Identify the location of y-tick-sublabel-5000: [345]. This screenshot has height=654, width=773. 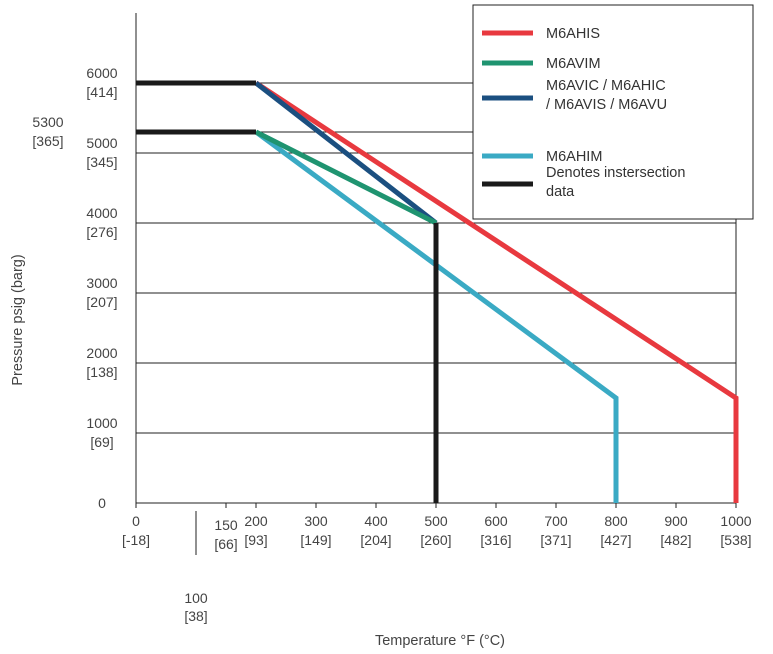
(101, 162).